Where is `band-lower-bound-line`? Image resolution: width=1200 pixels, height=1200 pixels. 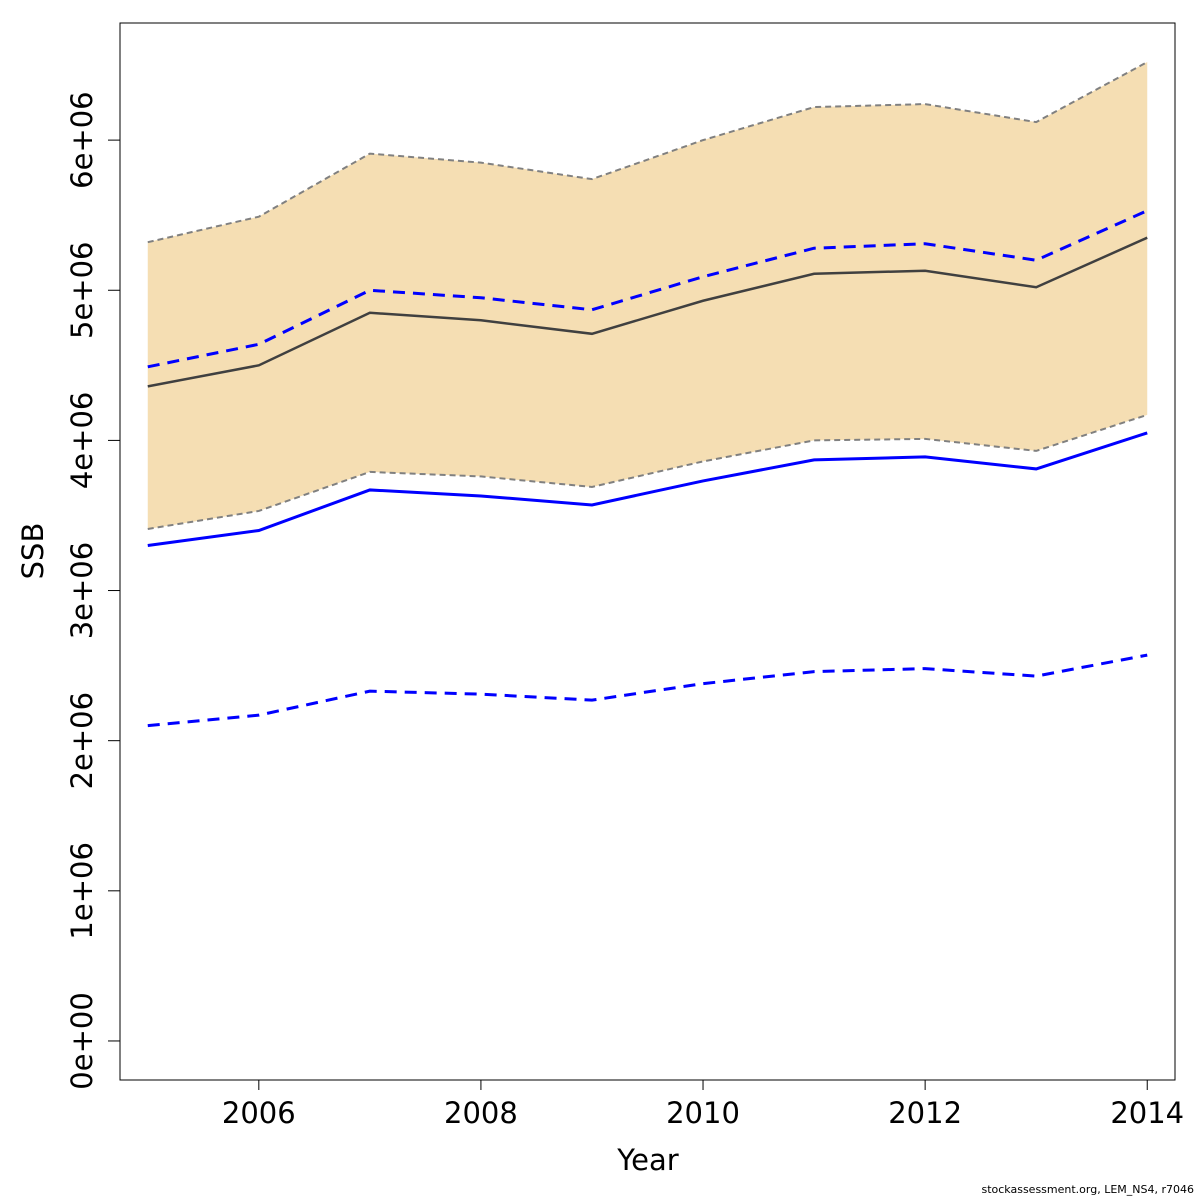 band-lower-bound-line is located at coordinates (647, 471).